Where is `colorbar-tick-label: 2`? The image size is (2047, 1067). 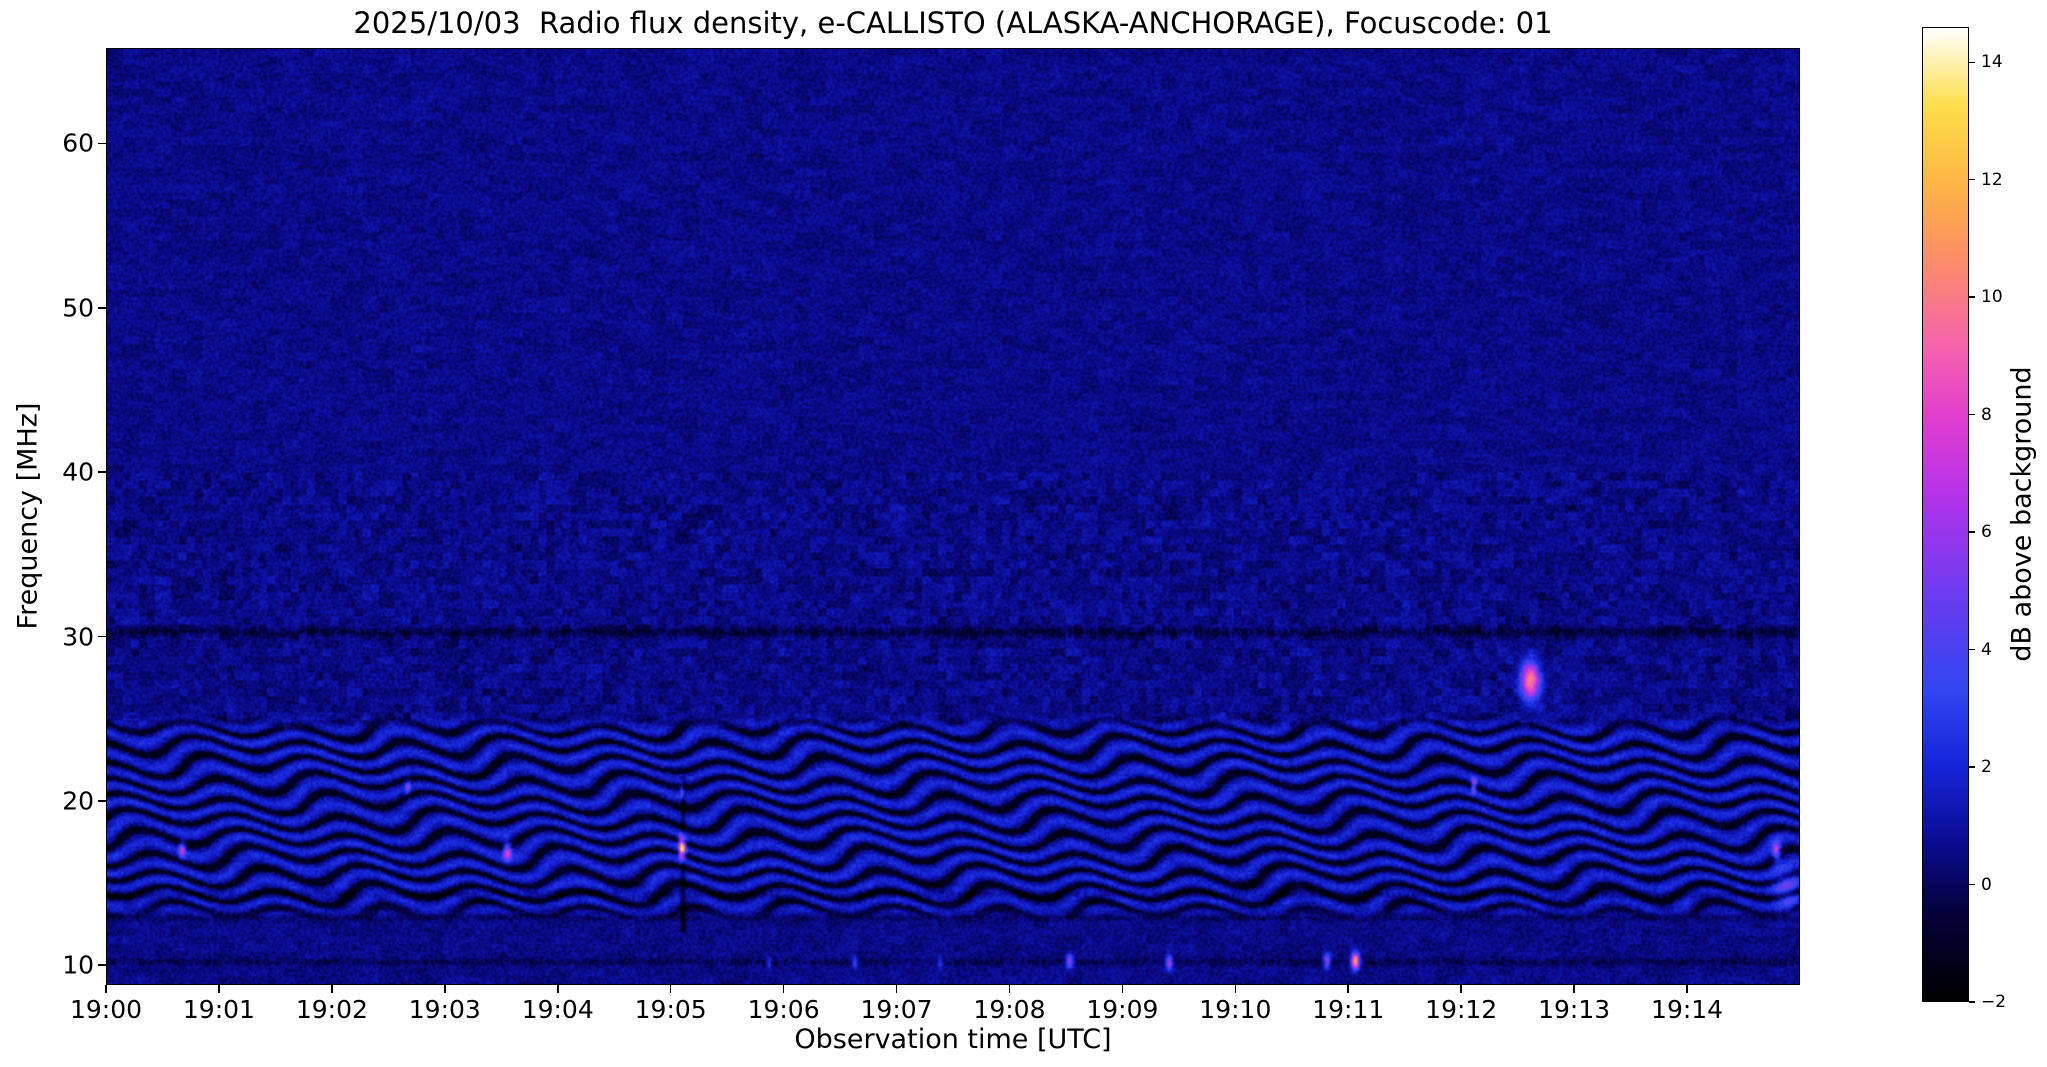
colorbar-tick-label: 2 is located at coordinates (1986, 767).